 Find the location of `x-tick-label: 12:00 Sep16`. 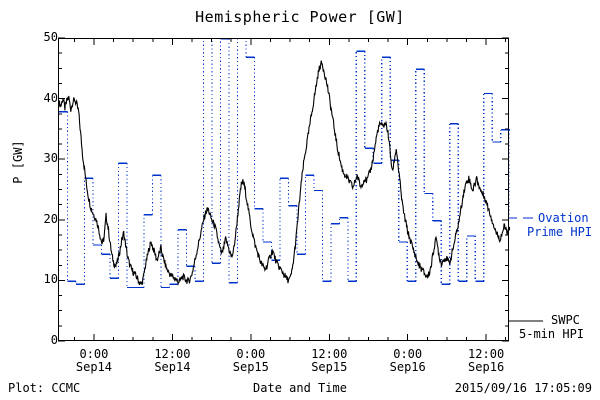

x-tick-label: 12:00 Sep16 is located at coordinates (486, 361).